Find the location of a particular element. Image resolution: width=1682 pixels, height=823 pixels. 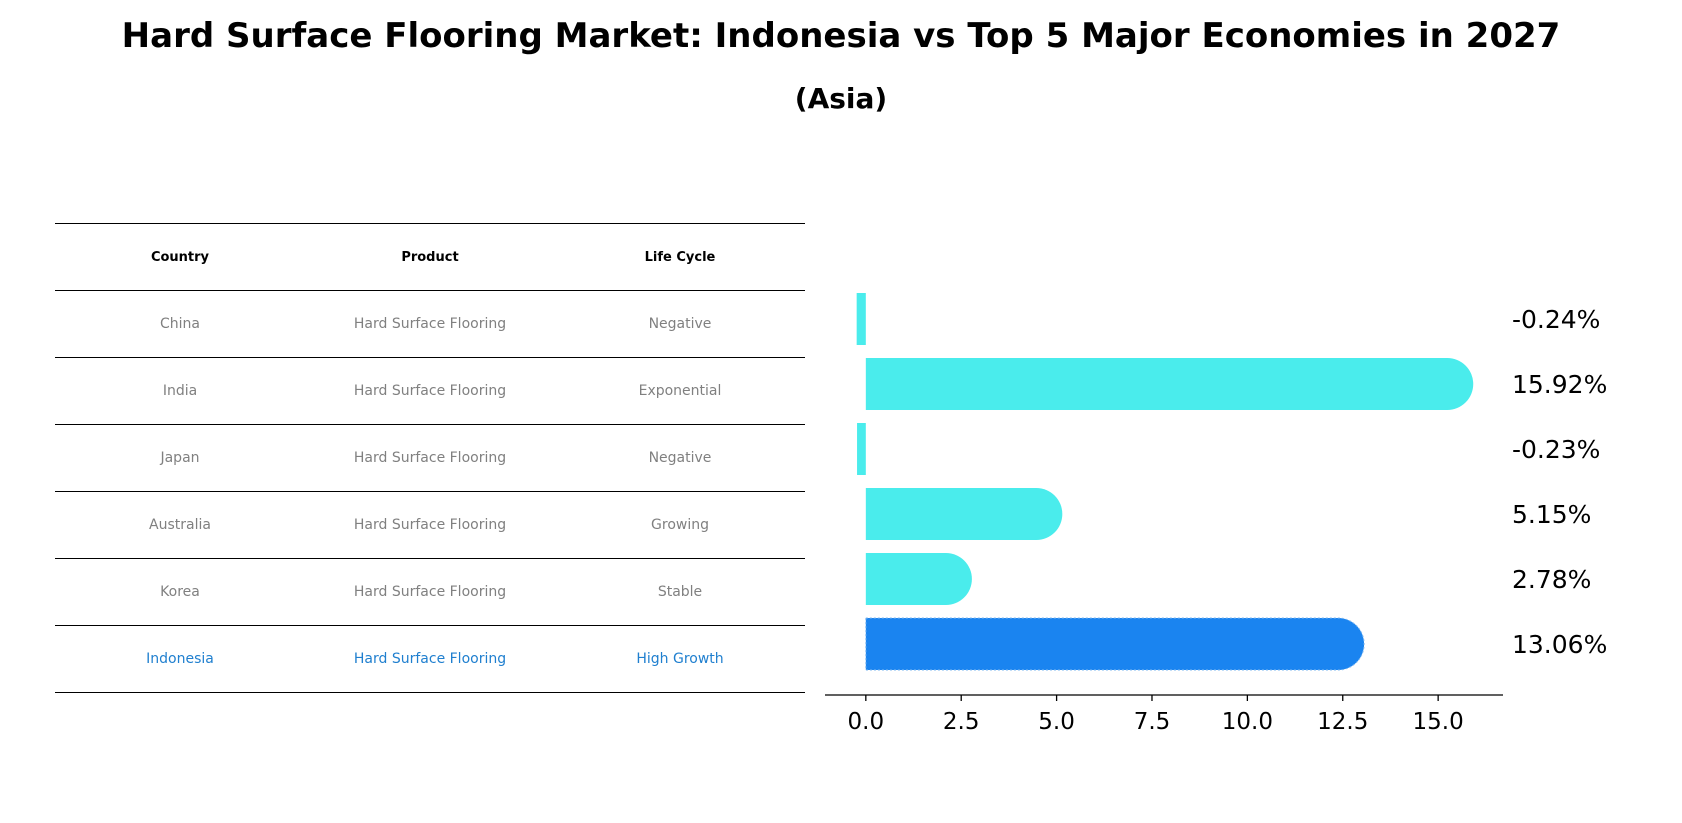

value-label: 15.92% is located at coordinates (1559, 384).